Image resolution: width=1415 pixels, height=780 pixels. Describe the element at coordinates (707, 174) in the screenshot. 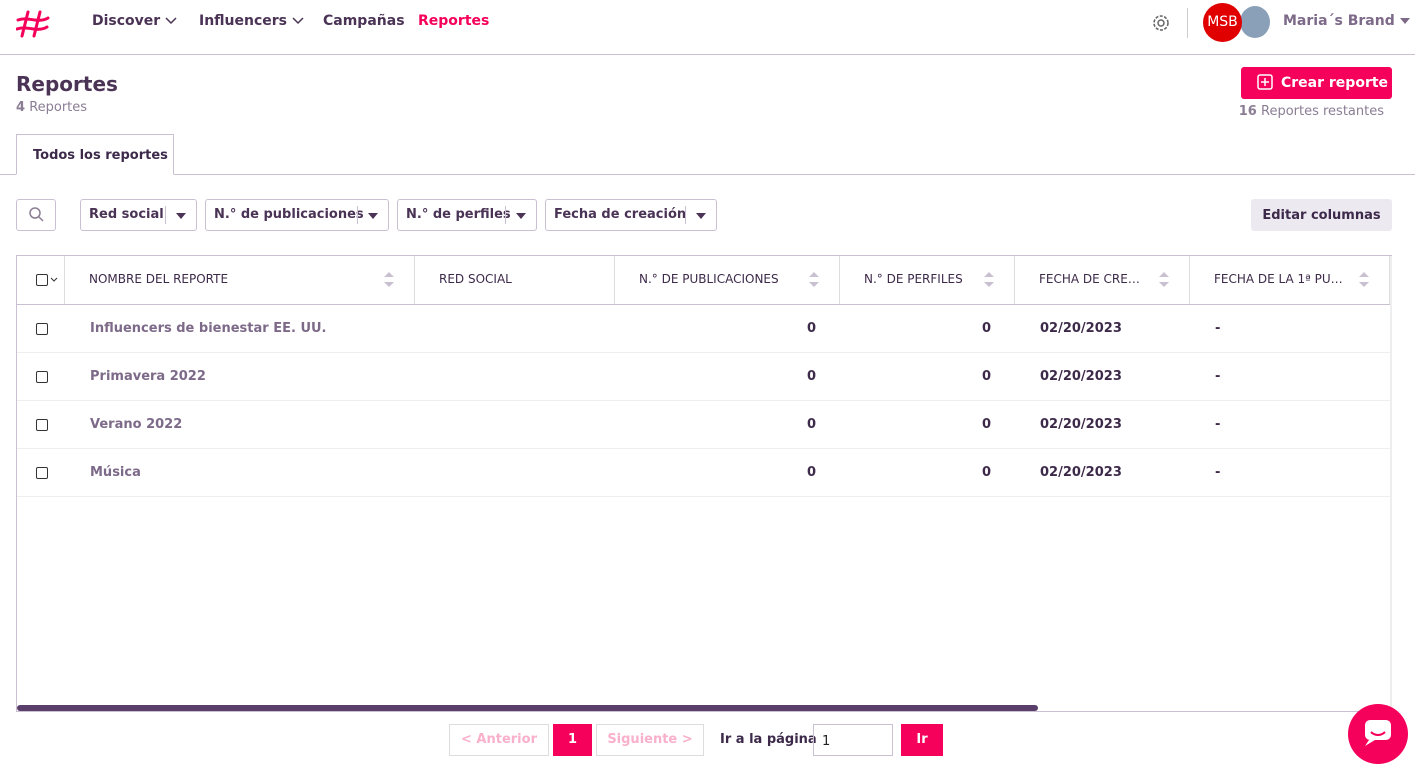

I see `tab-border` at that location.